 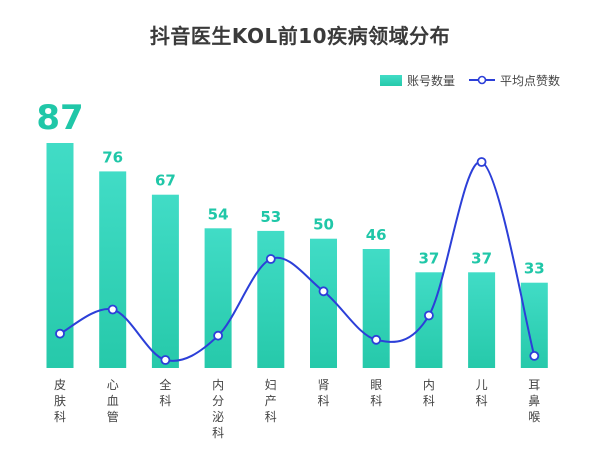 I want to click on legend-item-bar: 账号数量, so click(x=417, y=80).